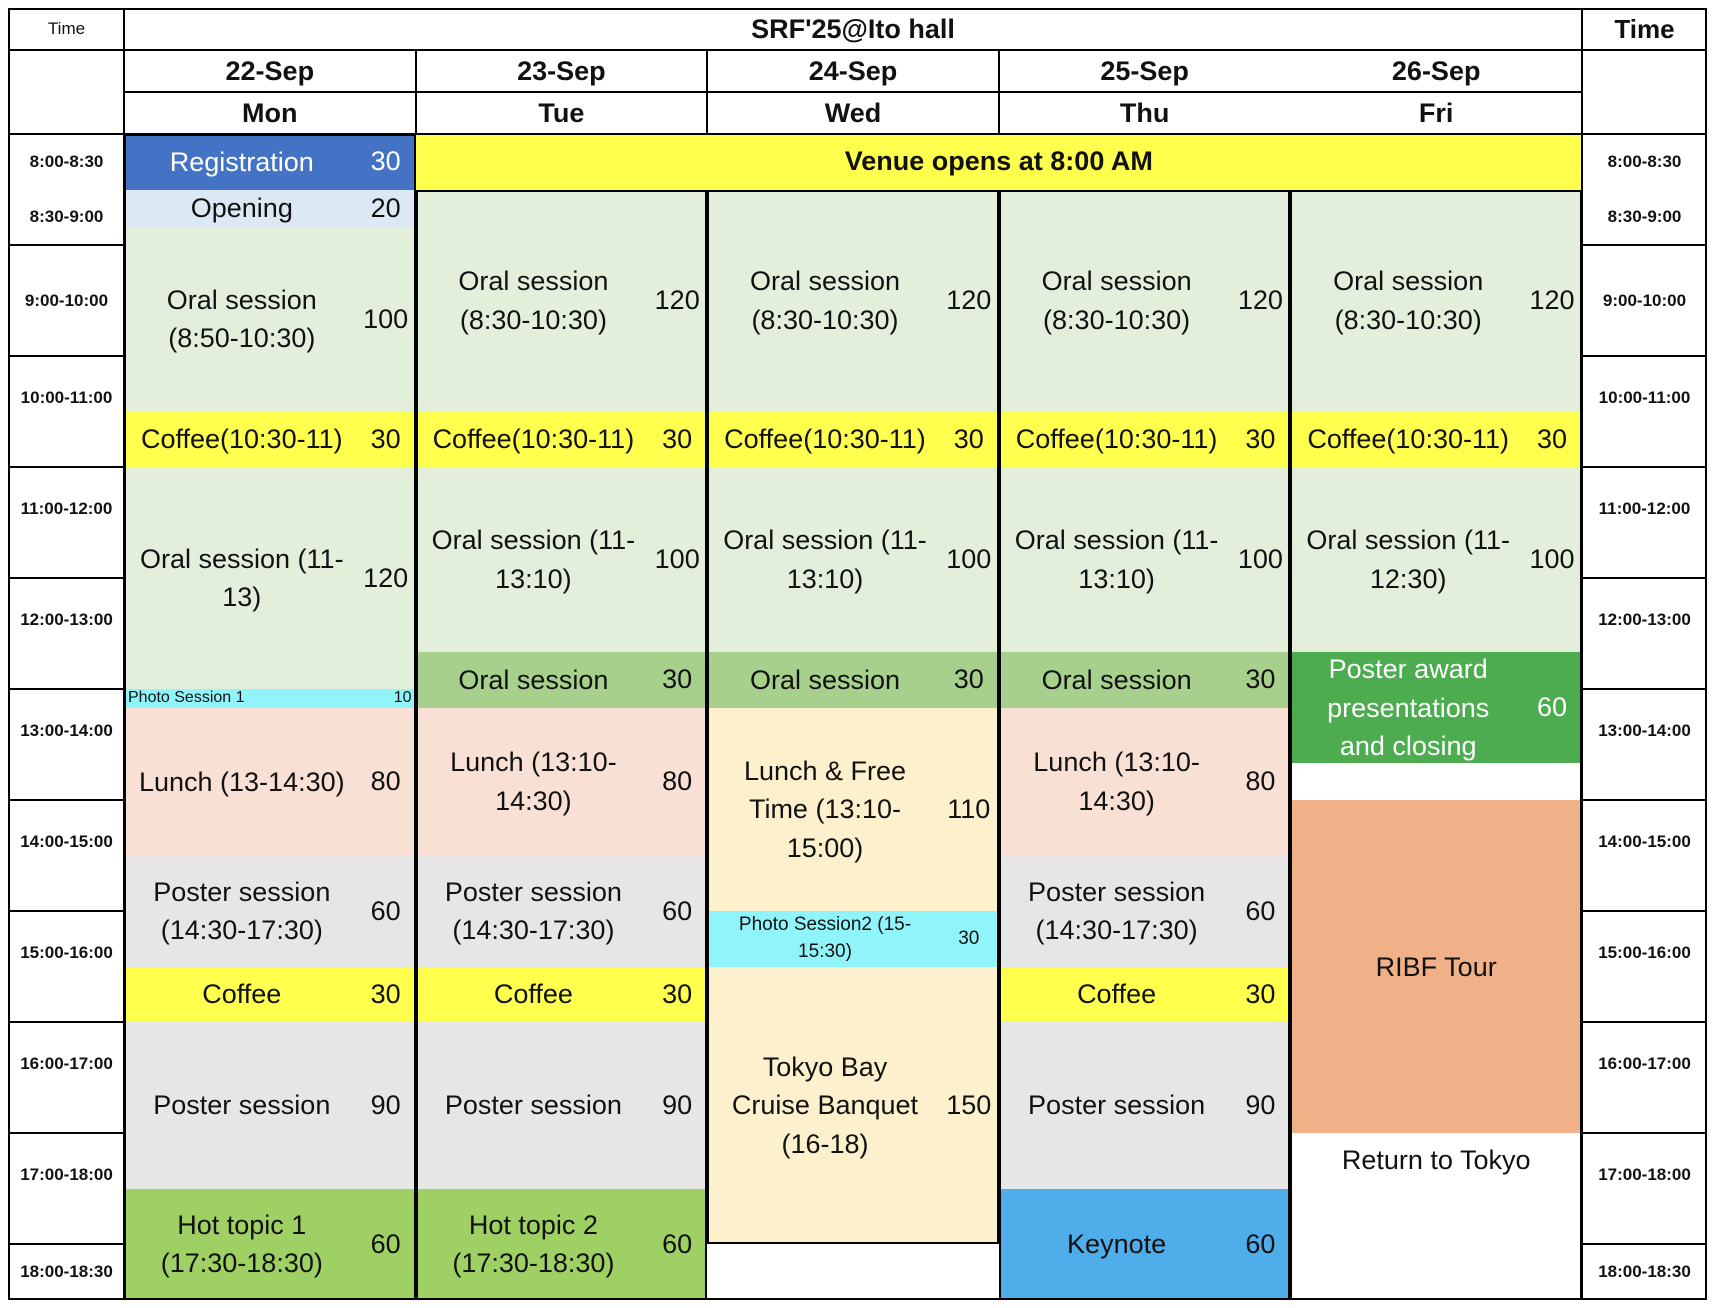 The image size is (1714, 1308). I want to click on event-photo-session-1: Photo Session 1 10, so click(270, 698).